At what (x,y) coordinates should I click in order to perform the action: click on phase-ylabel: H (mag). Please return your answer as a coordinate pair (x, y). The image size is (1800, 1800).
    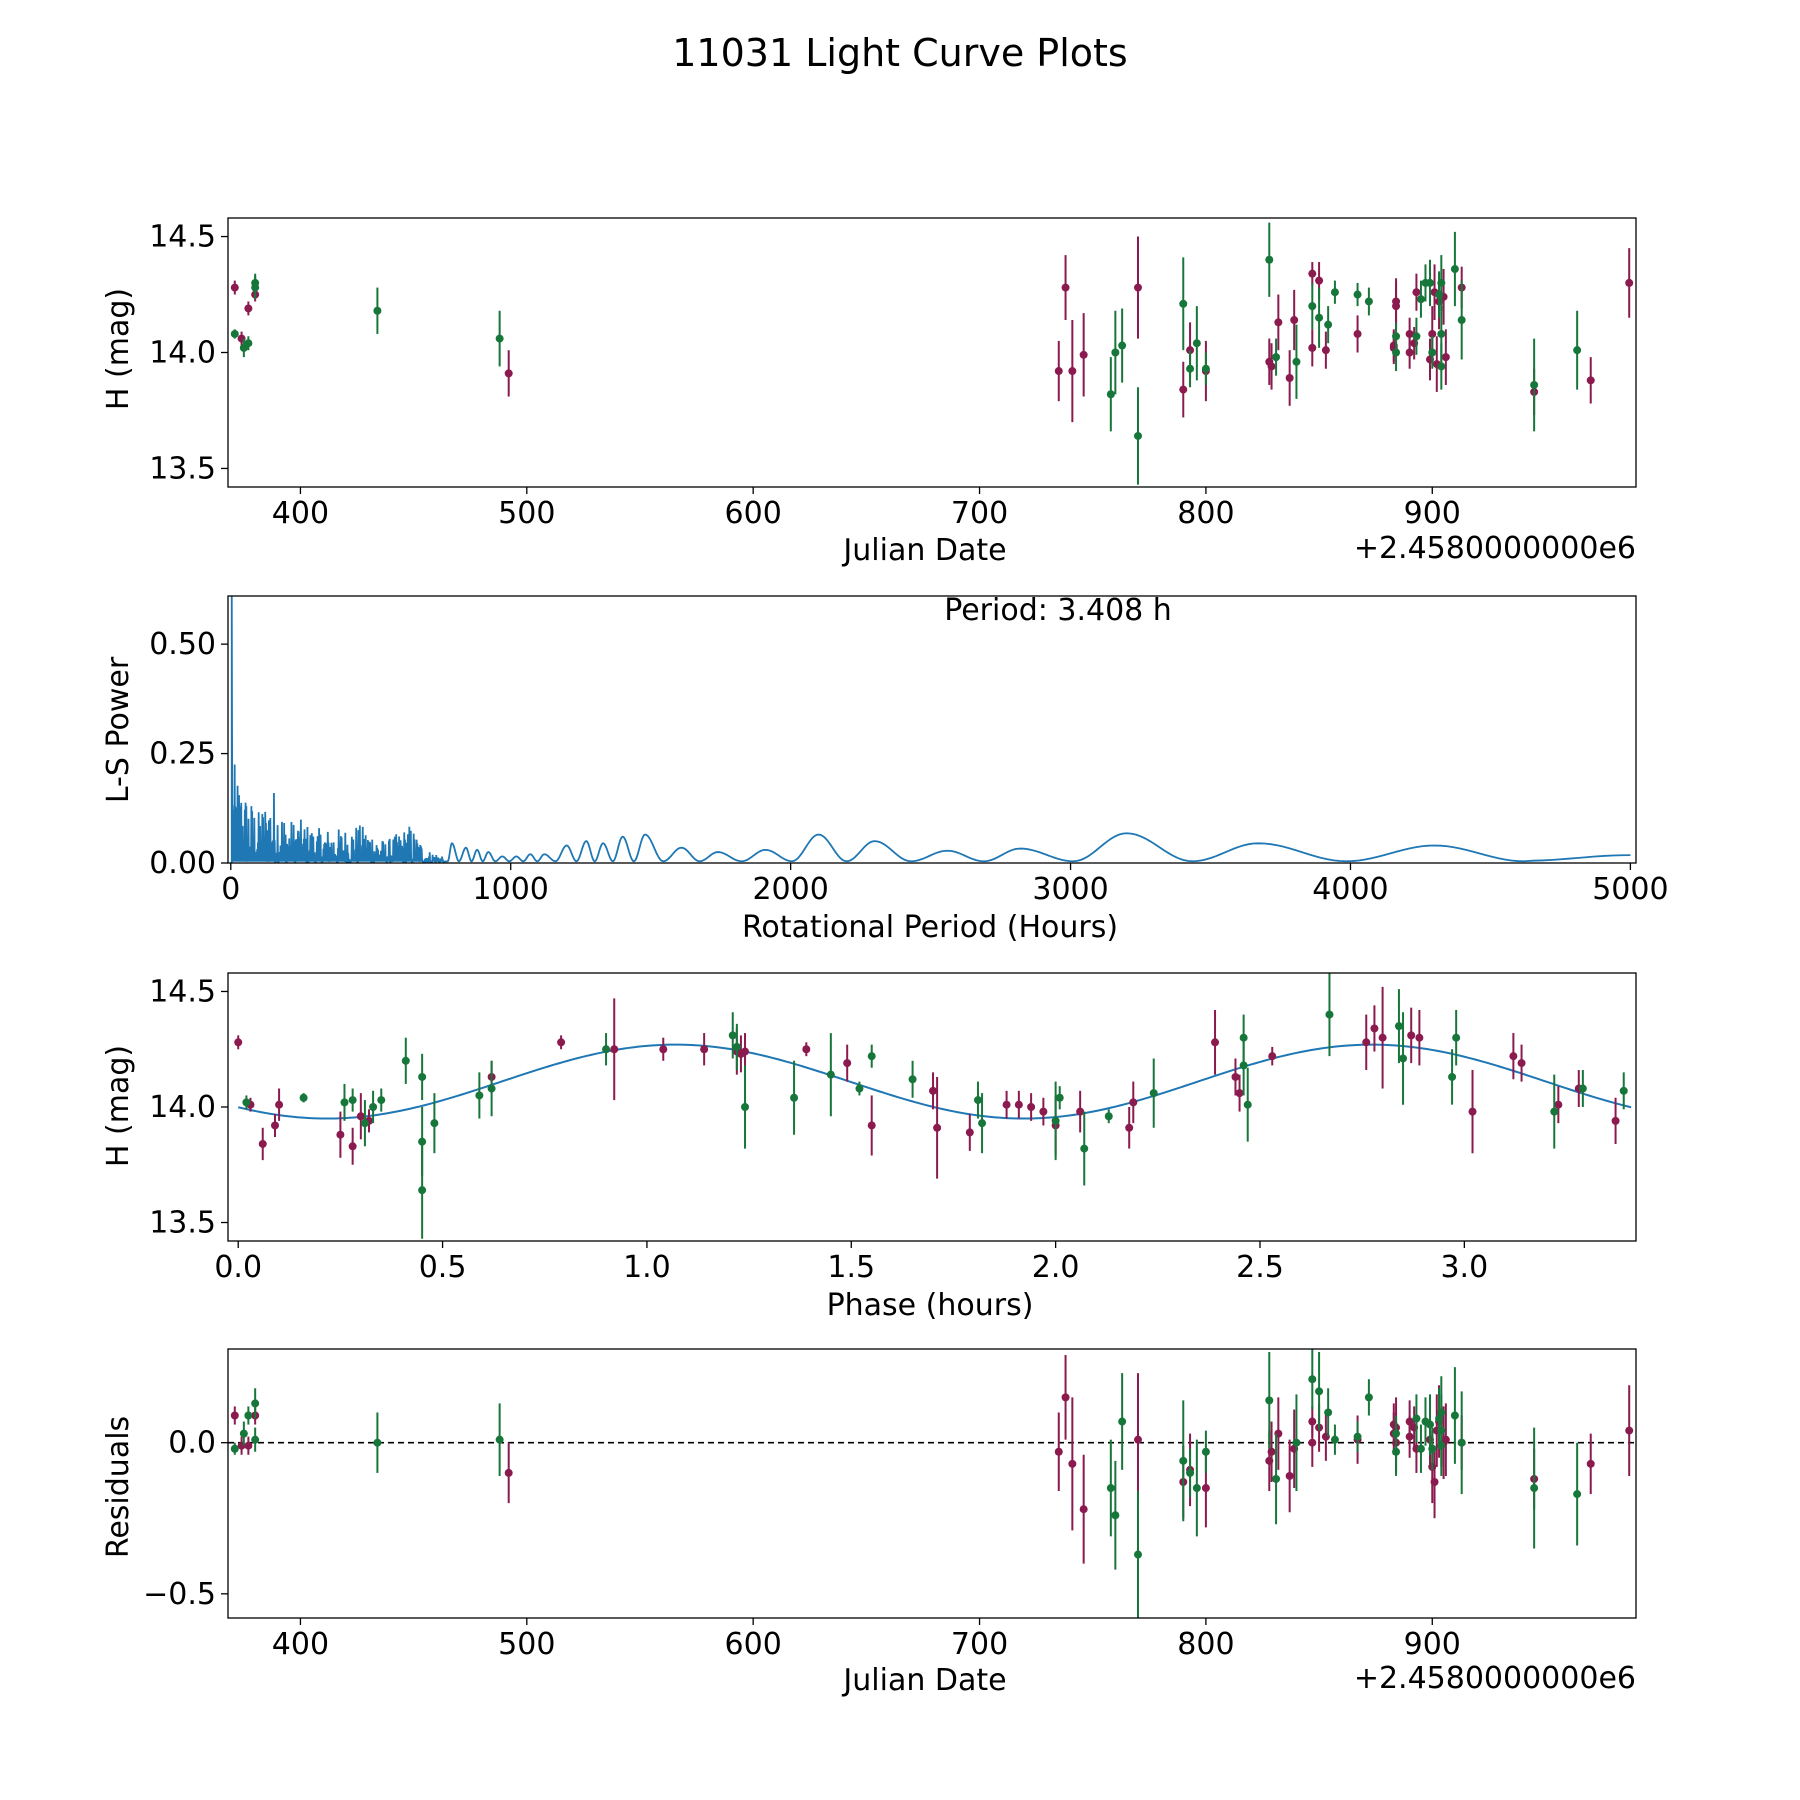
    Looking at the image, I should click on (118, 1106).